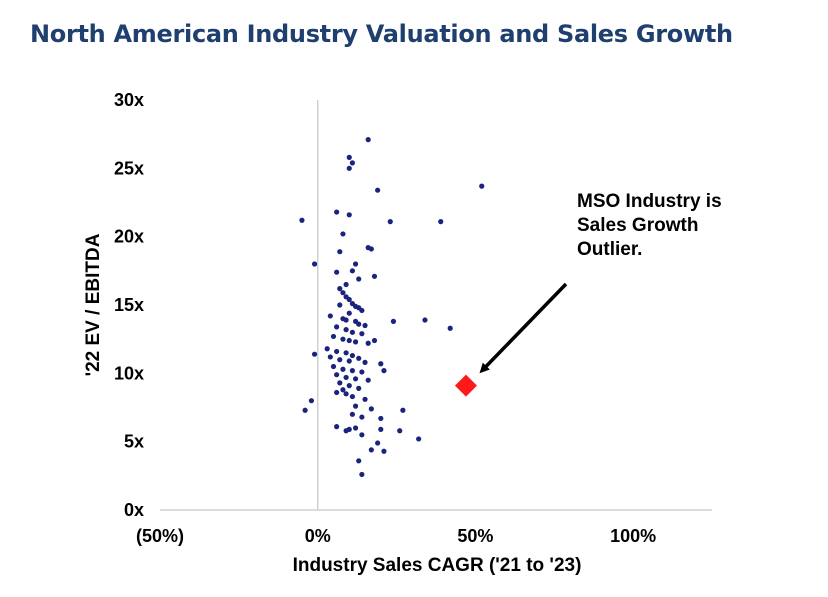 This screenshot has height=597, width=828. Describe the element at coordinates (160, 536) in the screenshot. I see `x-tick-label: (50%)` at that location.